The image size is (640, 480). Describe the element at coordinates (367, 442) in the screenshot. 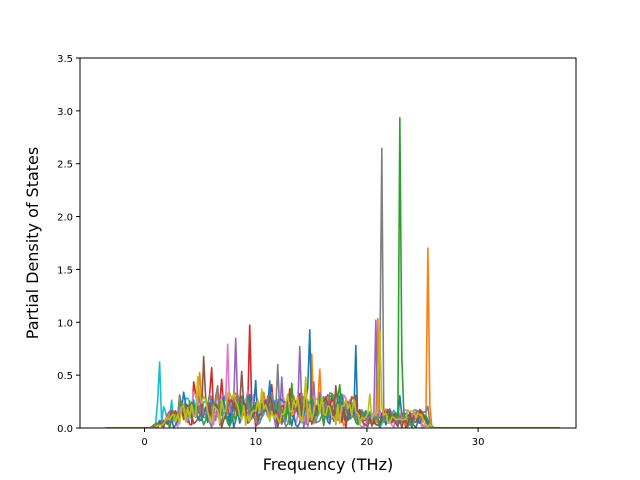

I see `x-tick-label: 20` at that location.